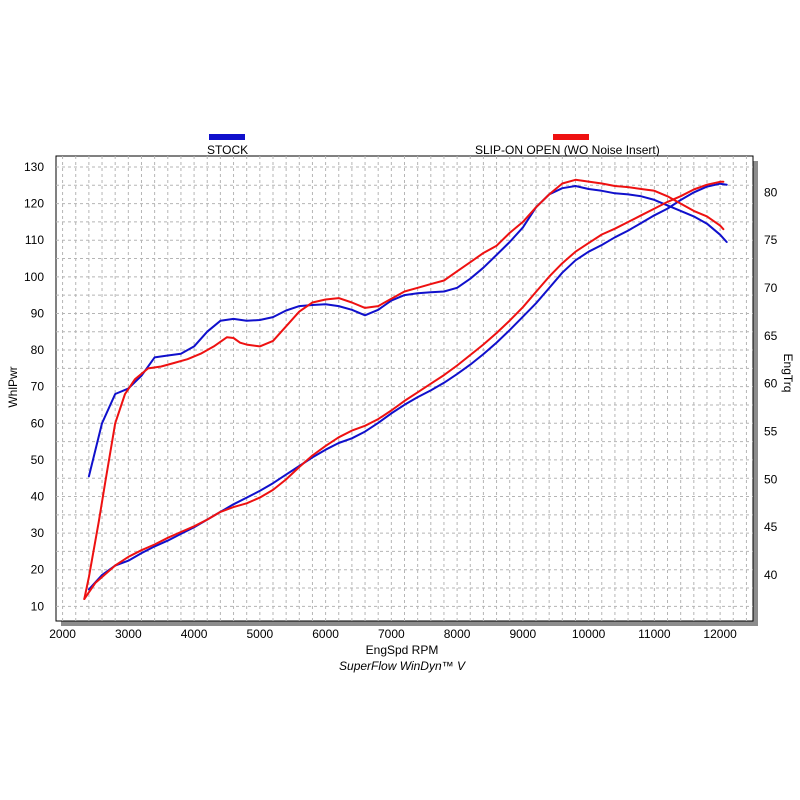 The image size is (800, 800). What do you see at coordinates (571, 137) in the screenshot?
I see `legend-swatch-slip-on` at bounding box center [571, 137].